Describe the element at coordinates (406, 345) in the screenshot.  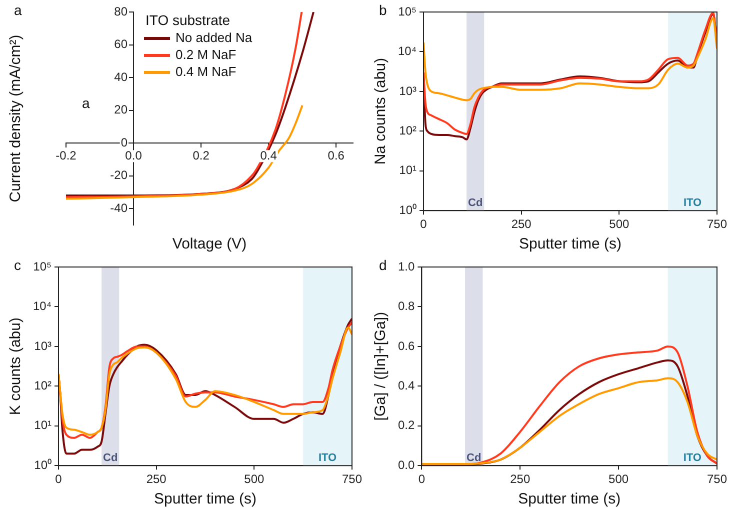
I see `y-tick-label: 0.6` at that location.